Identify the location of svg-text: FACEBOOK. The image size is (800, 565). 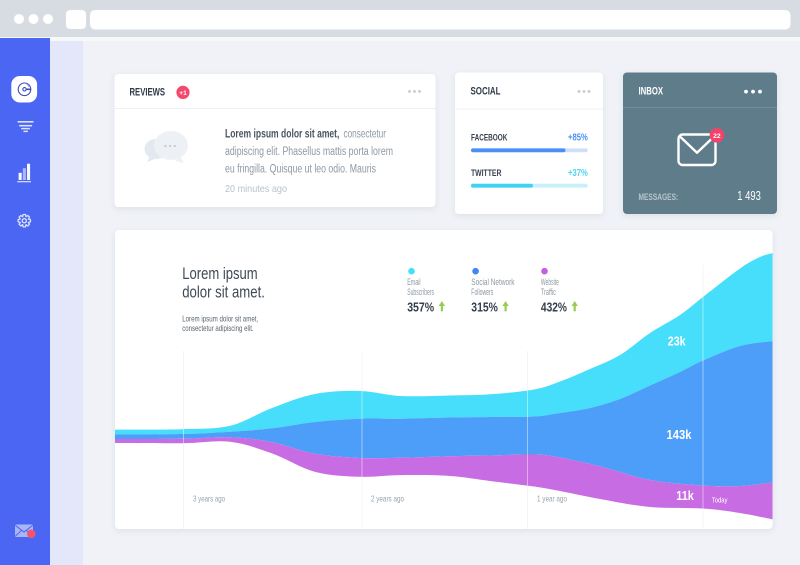
(489, 138).